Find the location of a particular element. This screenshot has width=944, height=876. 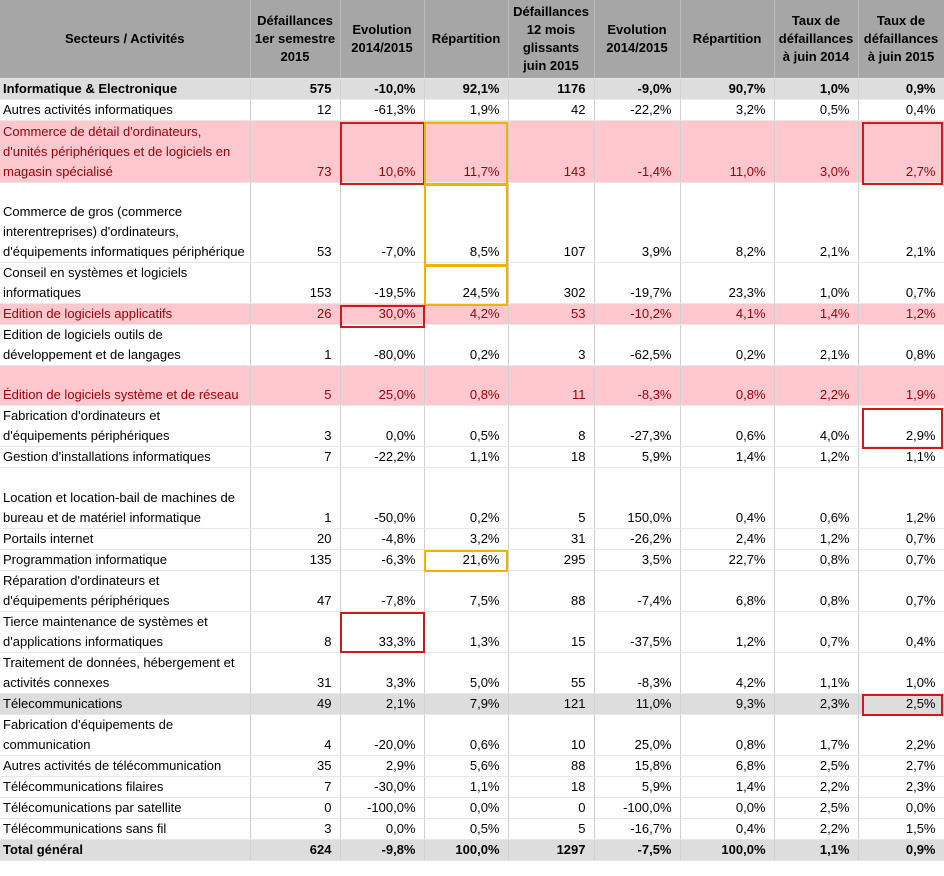

value-cell: -9,0% is located at coordinates (637, 89).